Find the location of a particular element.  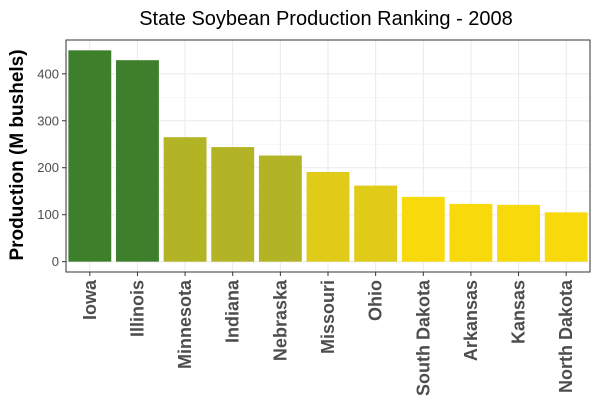

y-tick-label: 300 is located at coordinates (48, 120).